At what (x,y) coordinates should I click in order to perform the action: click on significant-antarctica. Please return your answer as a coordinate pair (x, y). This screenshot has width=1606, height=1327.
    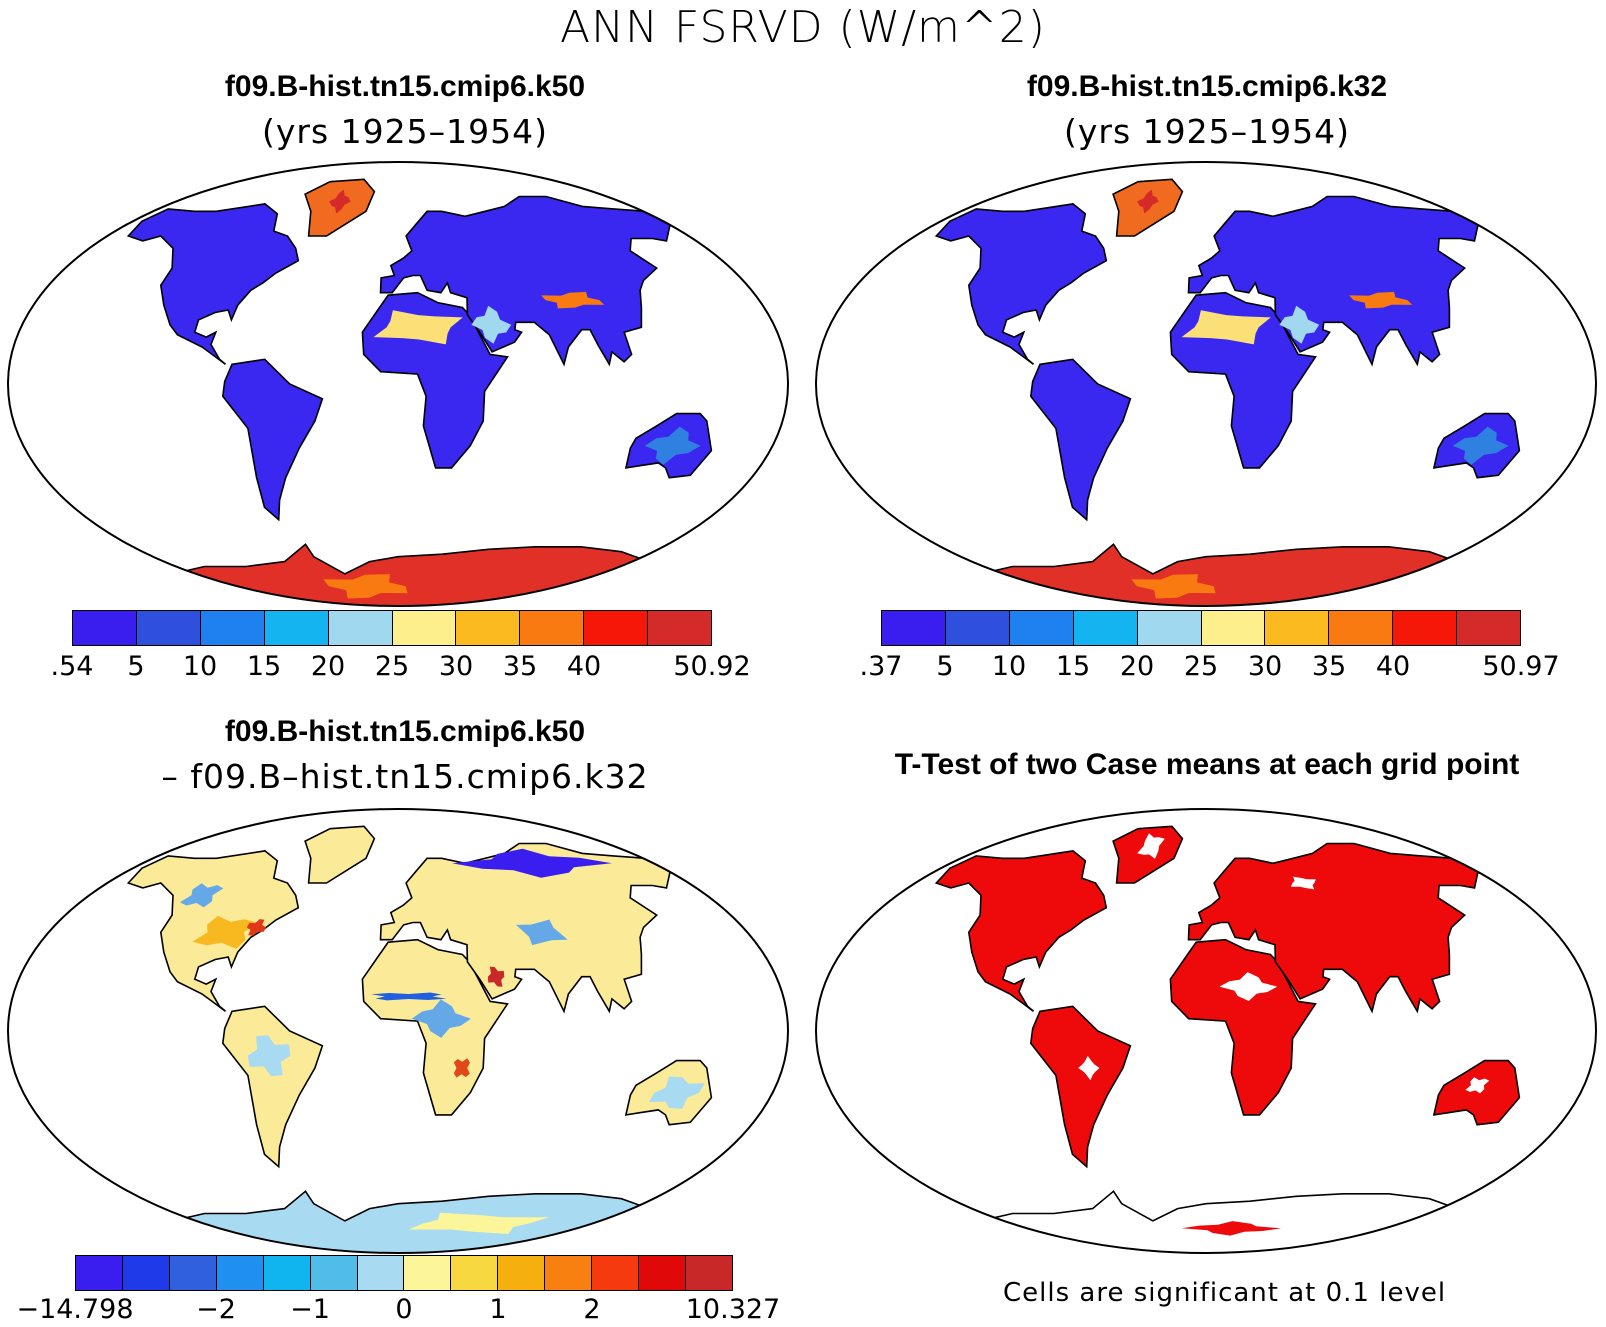
    Looking at the image, I should click on (1231, 1228).